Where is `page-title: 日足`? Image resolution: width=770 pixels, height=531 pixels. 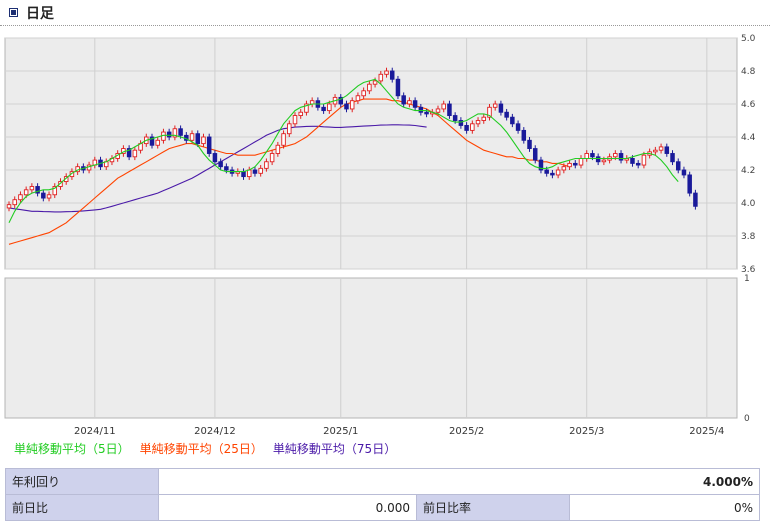 page-title: 日足 is located at coordinates (40, 14).